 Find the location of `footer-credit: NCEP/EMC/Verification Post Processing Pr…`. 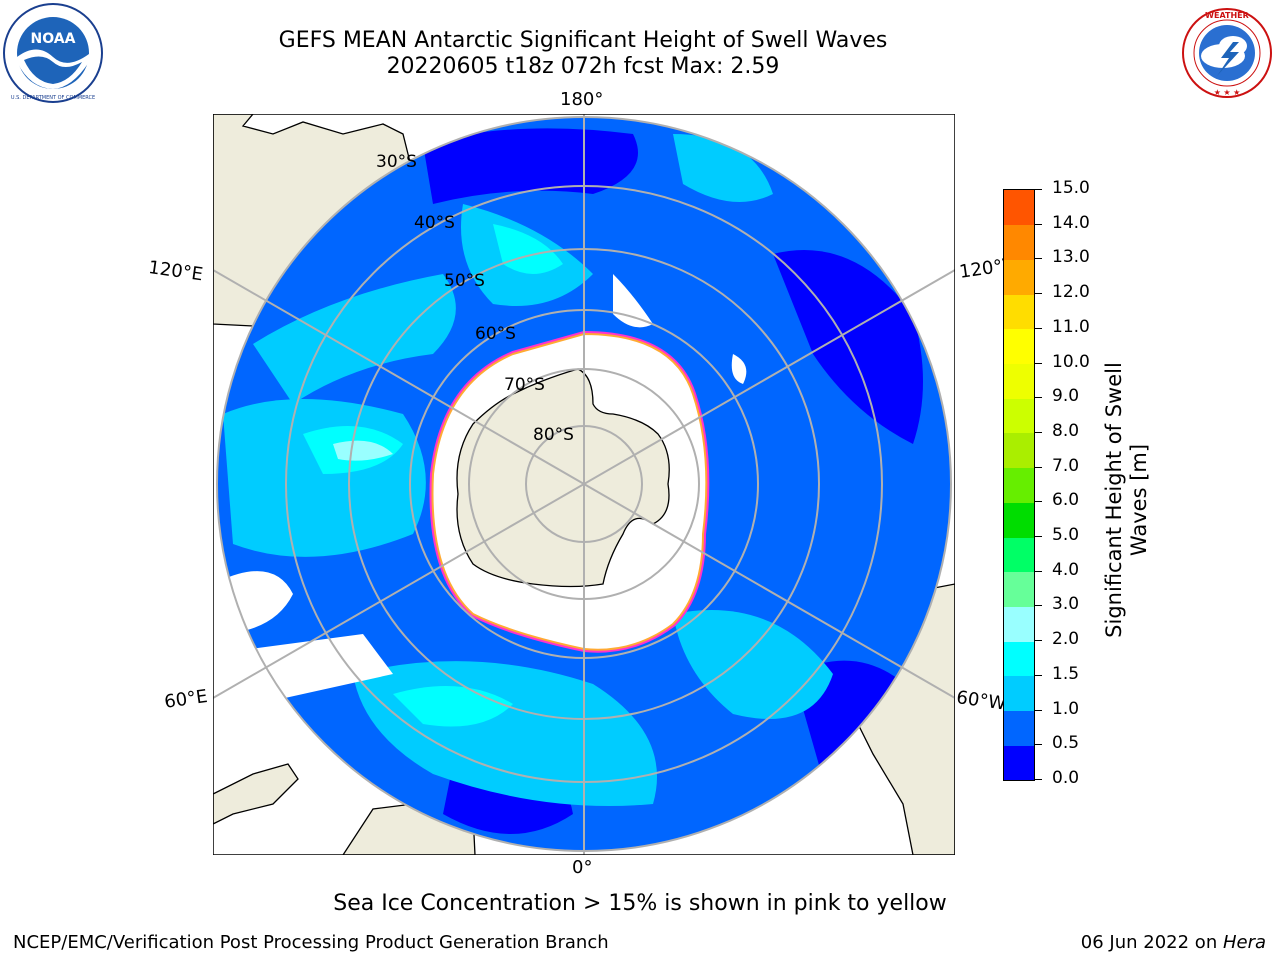

footer-credit: NCEP/EMC/Verification Post Processing Pr… is located at coordinates (311, 942).